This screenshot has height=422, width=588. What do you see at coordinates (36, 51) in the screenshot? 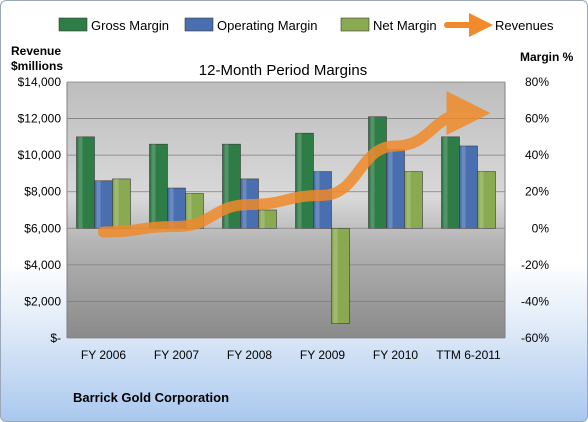
I see `y-left-label-line1: Revenue` at bounding box center [36, 51].